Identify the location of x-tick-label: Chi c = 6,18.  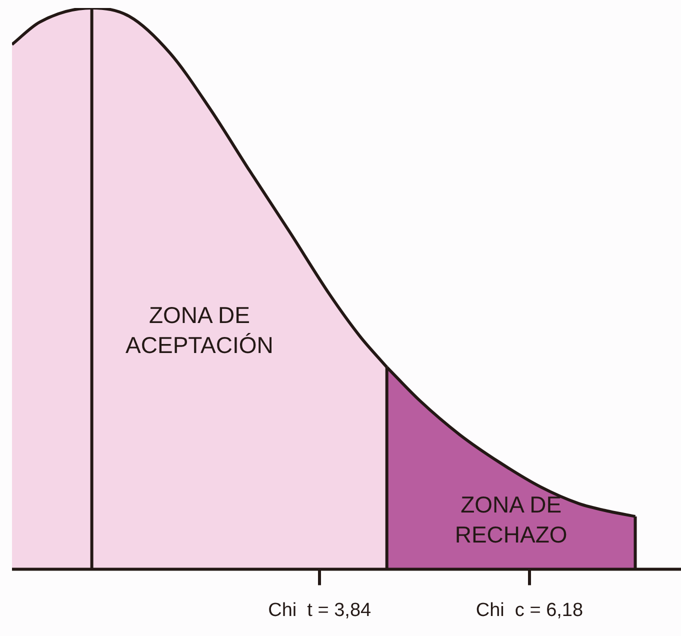
(530, 610).